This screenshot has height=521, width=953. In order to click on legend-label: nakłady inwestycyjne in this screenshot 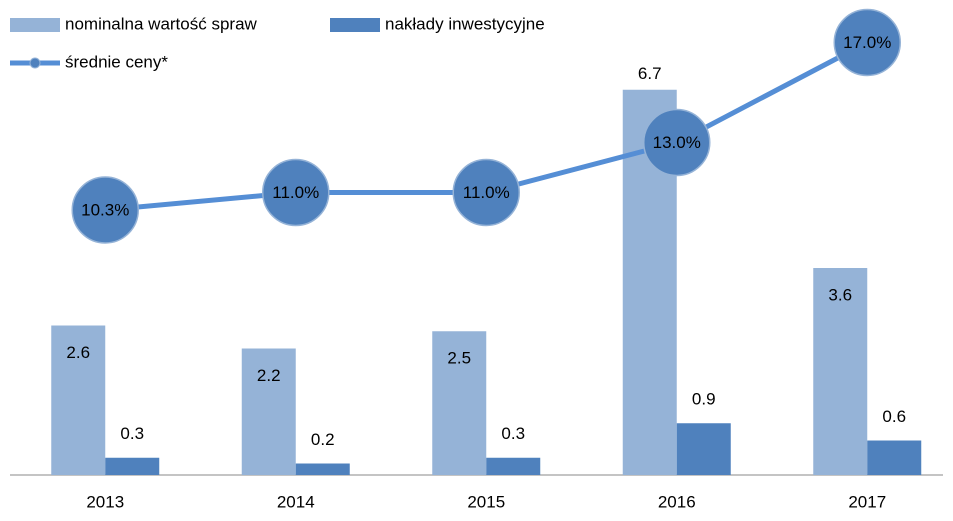, I will do `click(465, 23)`.